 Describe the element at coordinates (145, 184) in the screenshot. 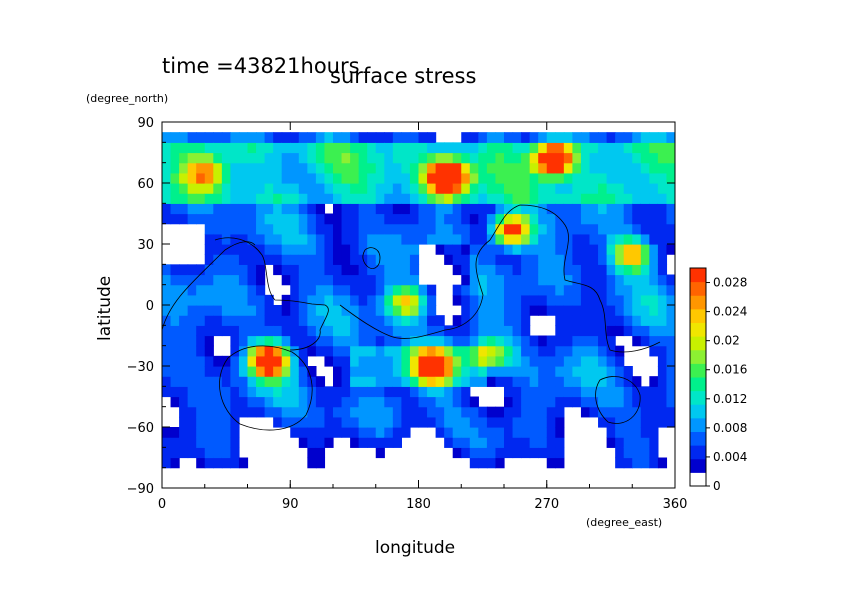

I see `y-tick-label: 60` at that location.